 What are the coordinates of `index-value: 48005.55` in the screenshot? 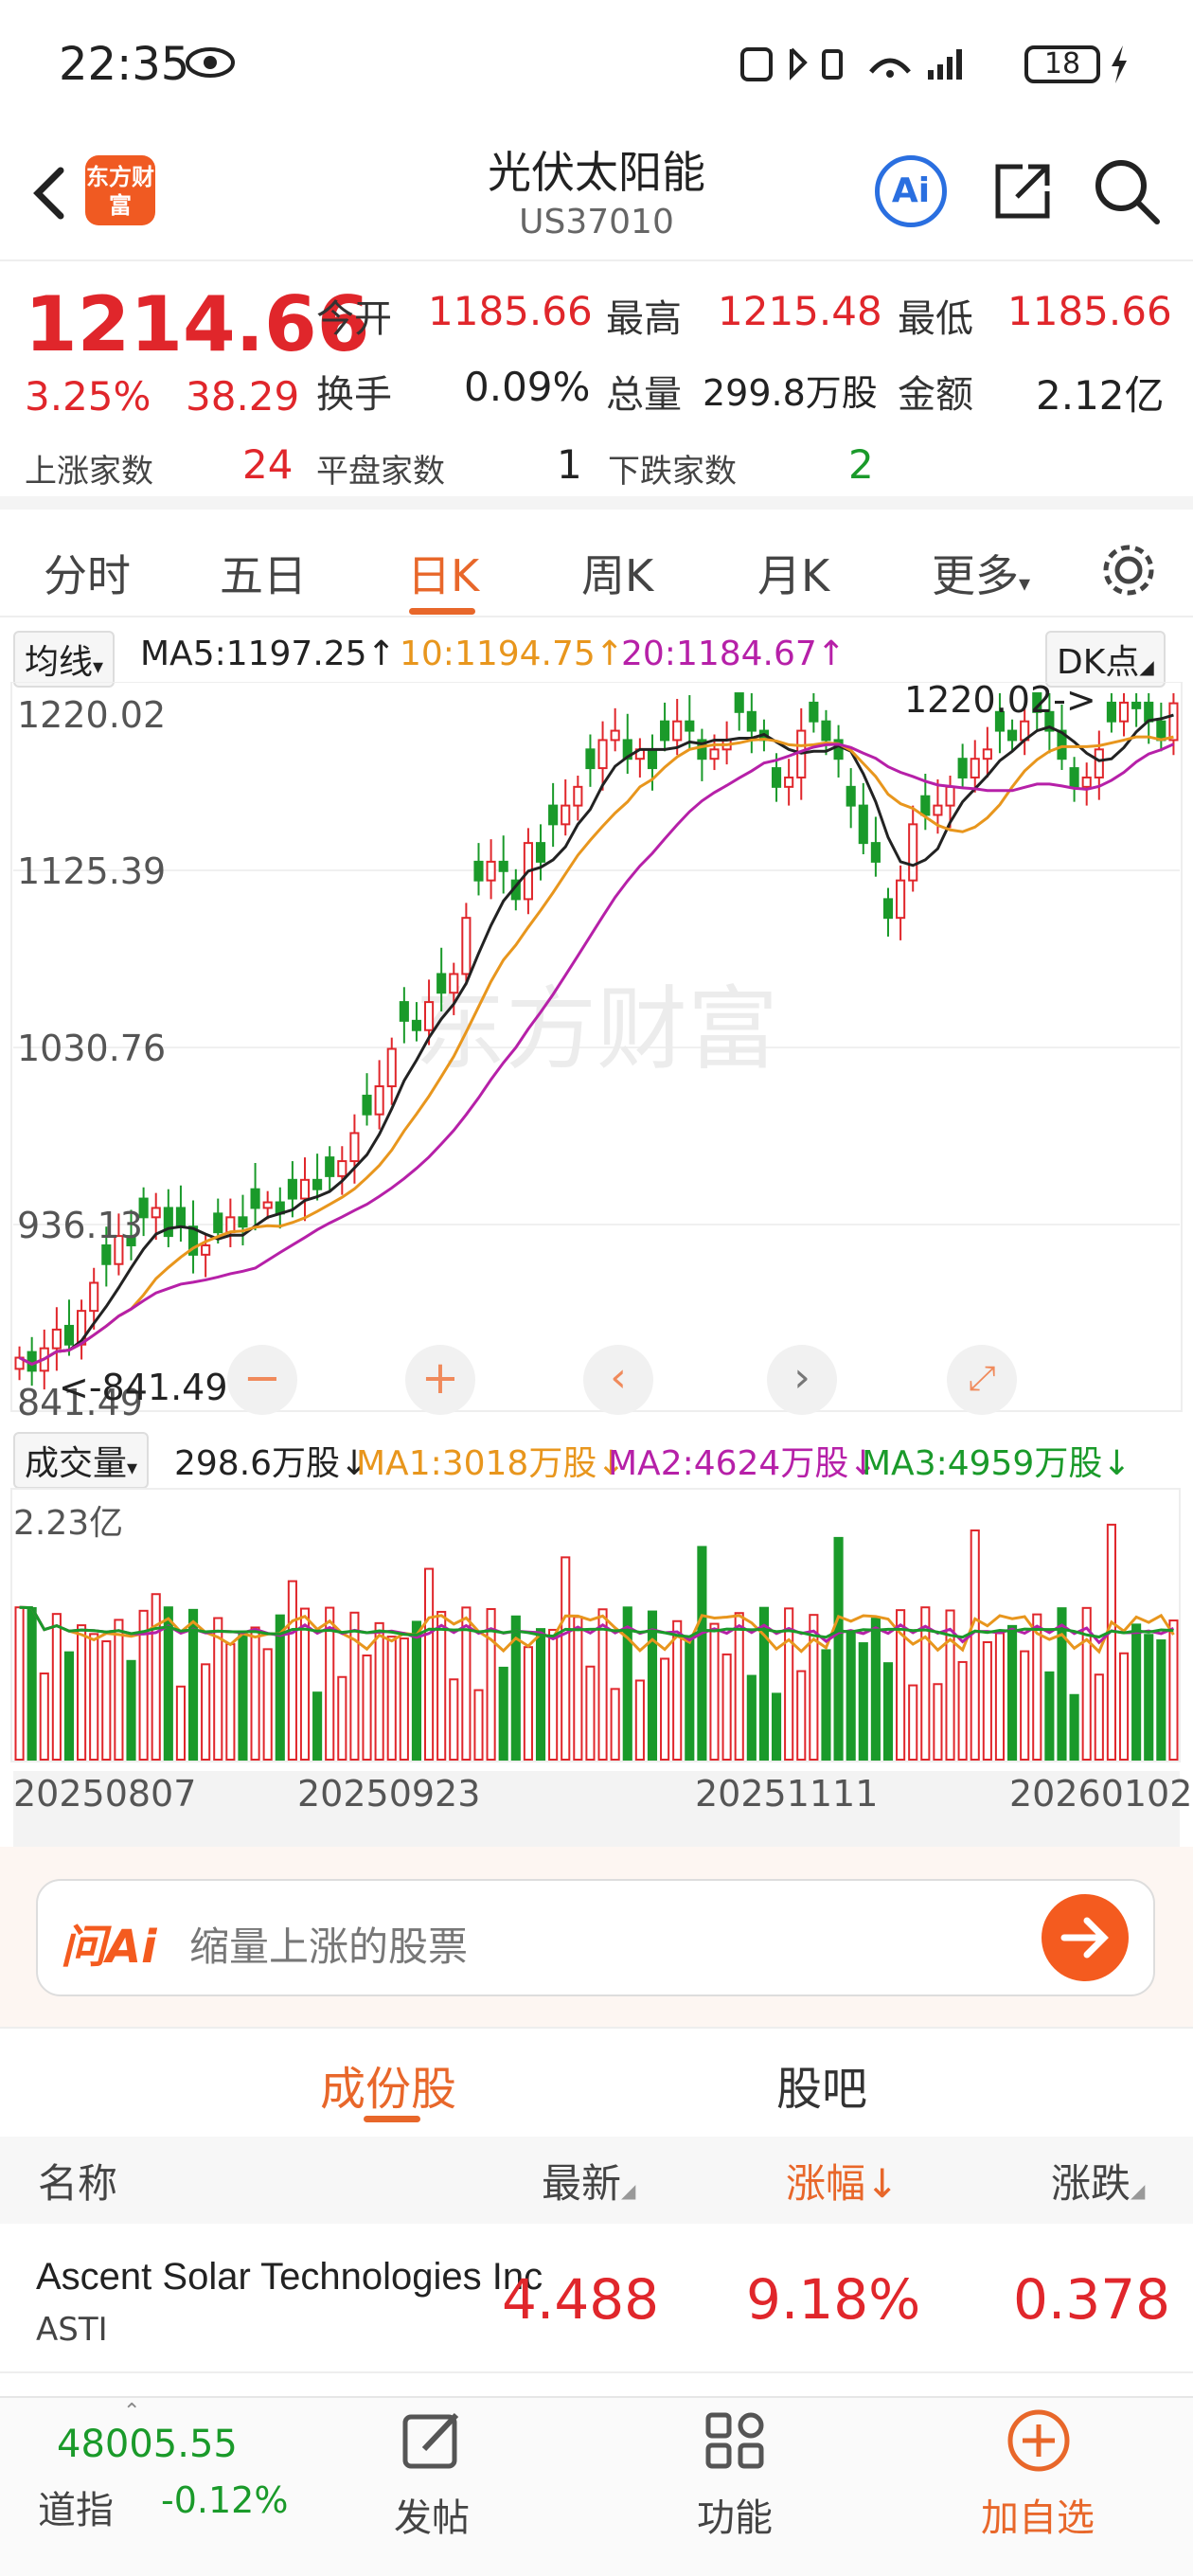 It's located at (147, 2444).